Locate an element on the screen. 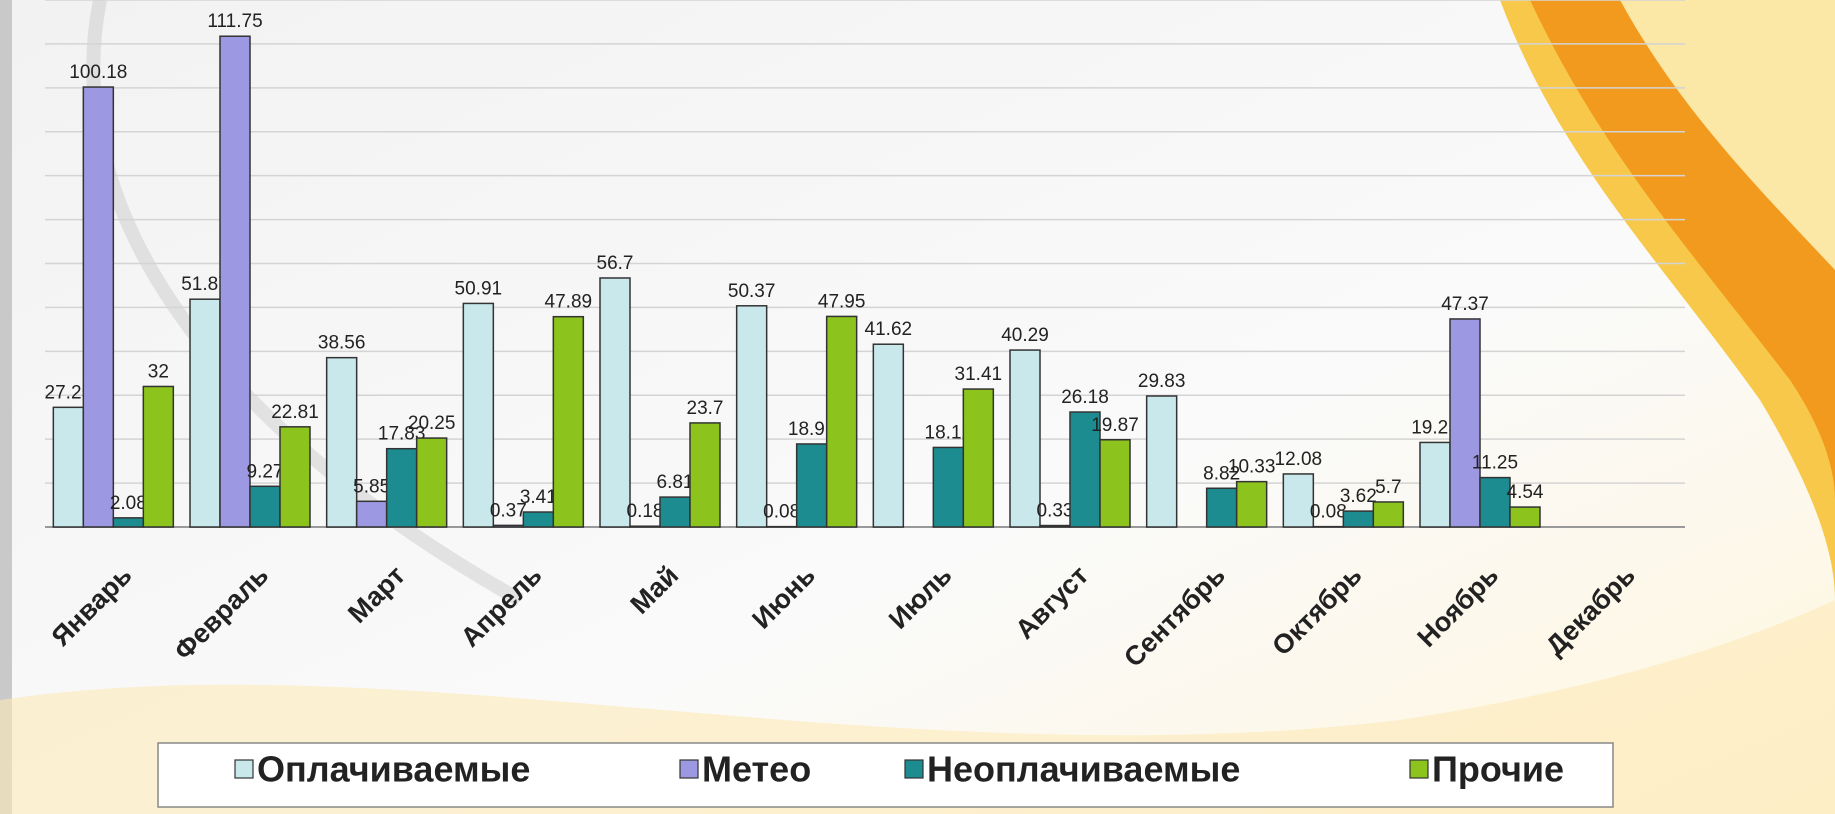  value-label: 0.37 is located at coordinates (508, 510).